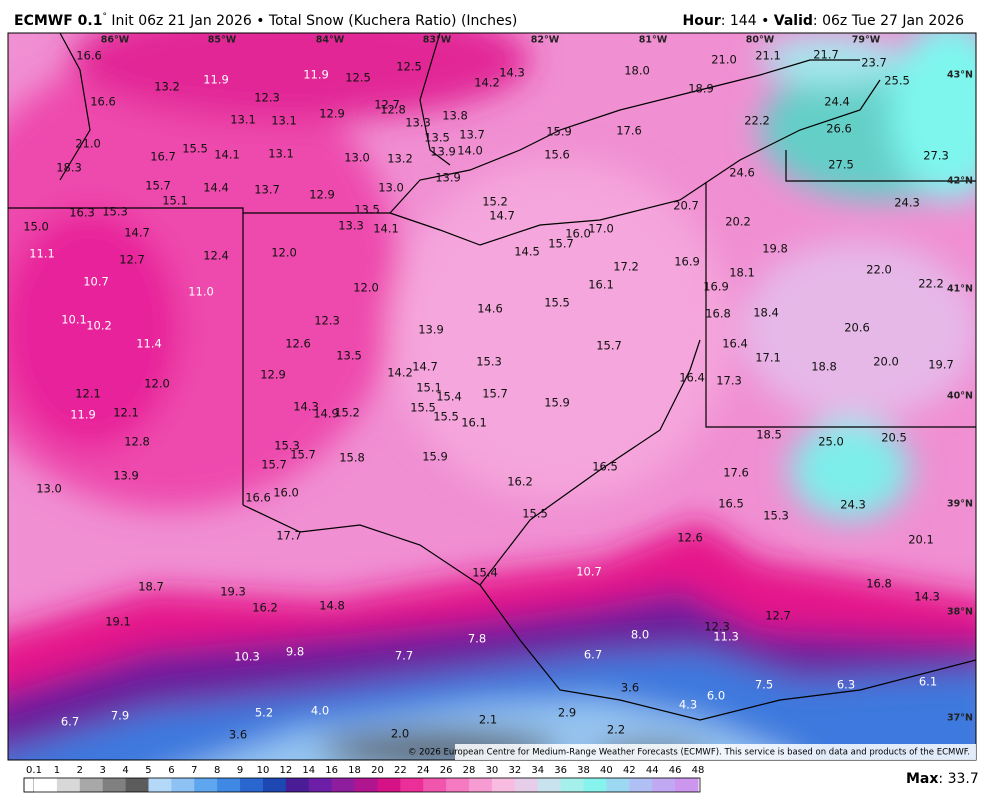 This screenshot has width=984, height=812. I want to click on snow-value: 13.3, so click(418, 123).